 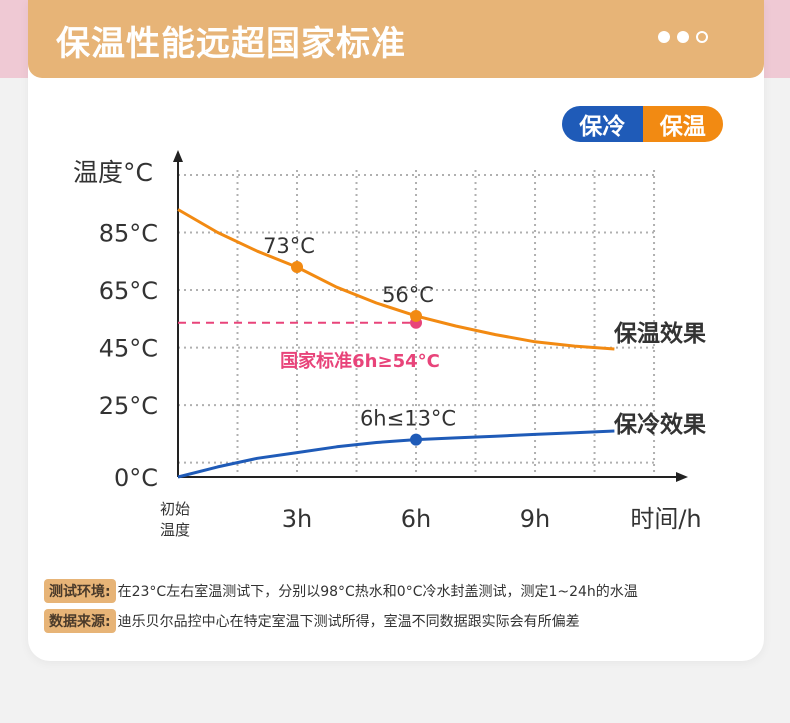 I want to click on x-origin-label: 温度, so click(x=175, y=530).